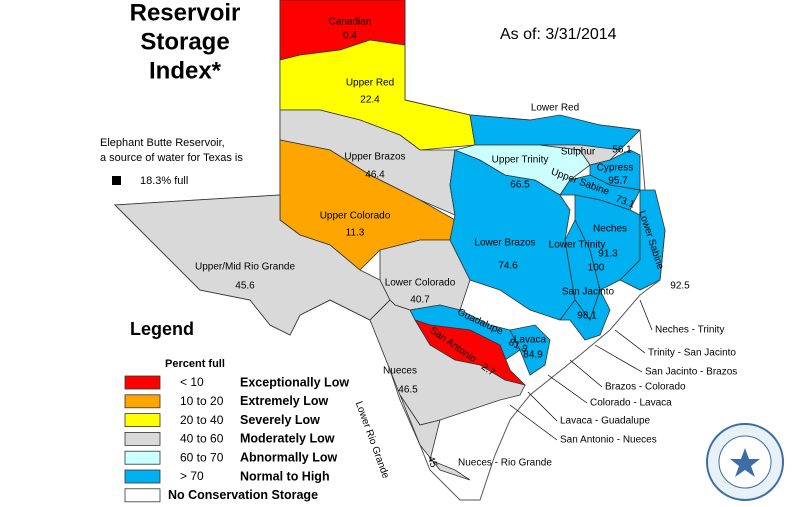  Describe the element at coordinates (164, 181) in the screenshot. I see `note-status: 18.3% full` at that location.